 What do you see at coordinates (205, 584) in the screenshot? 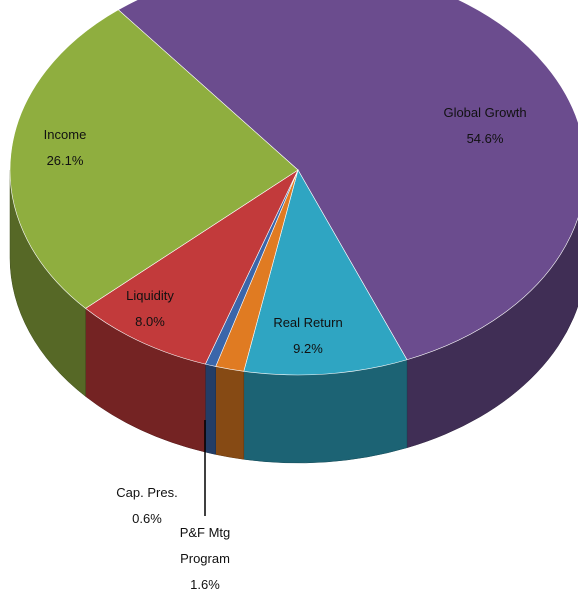
I see `value-label: 1.6%` at bounding box center [205, 584].